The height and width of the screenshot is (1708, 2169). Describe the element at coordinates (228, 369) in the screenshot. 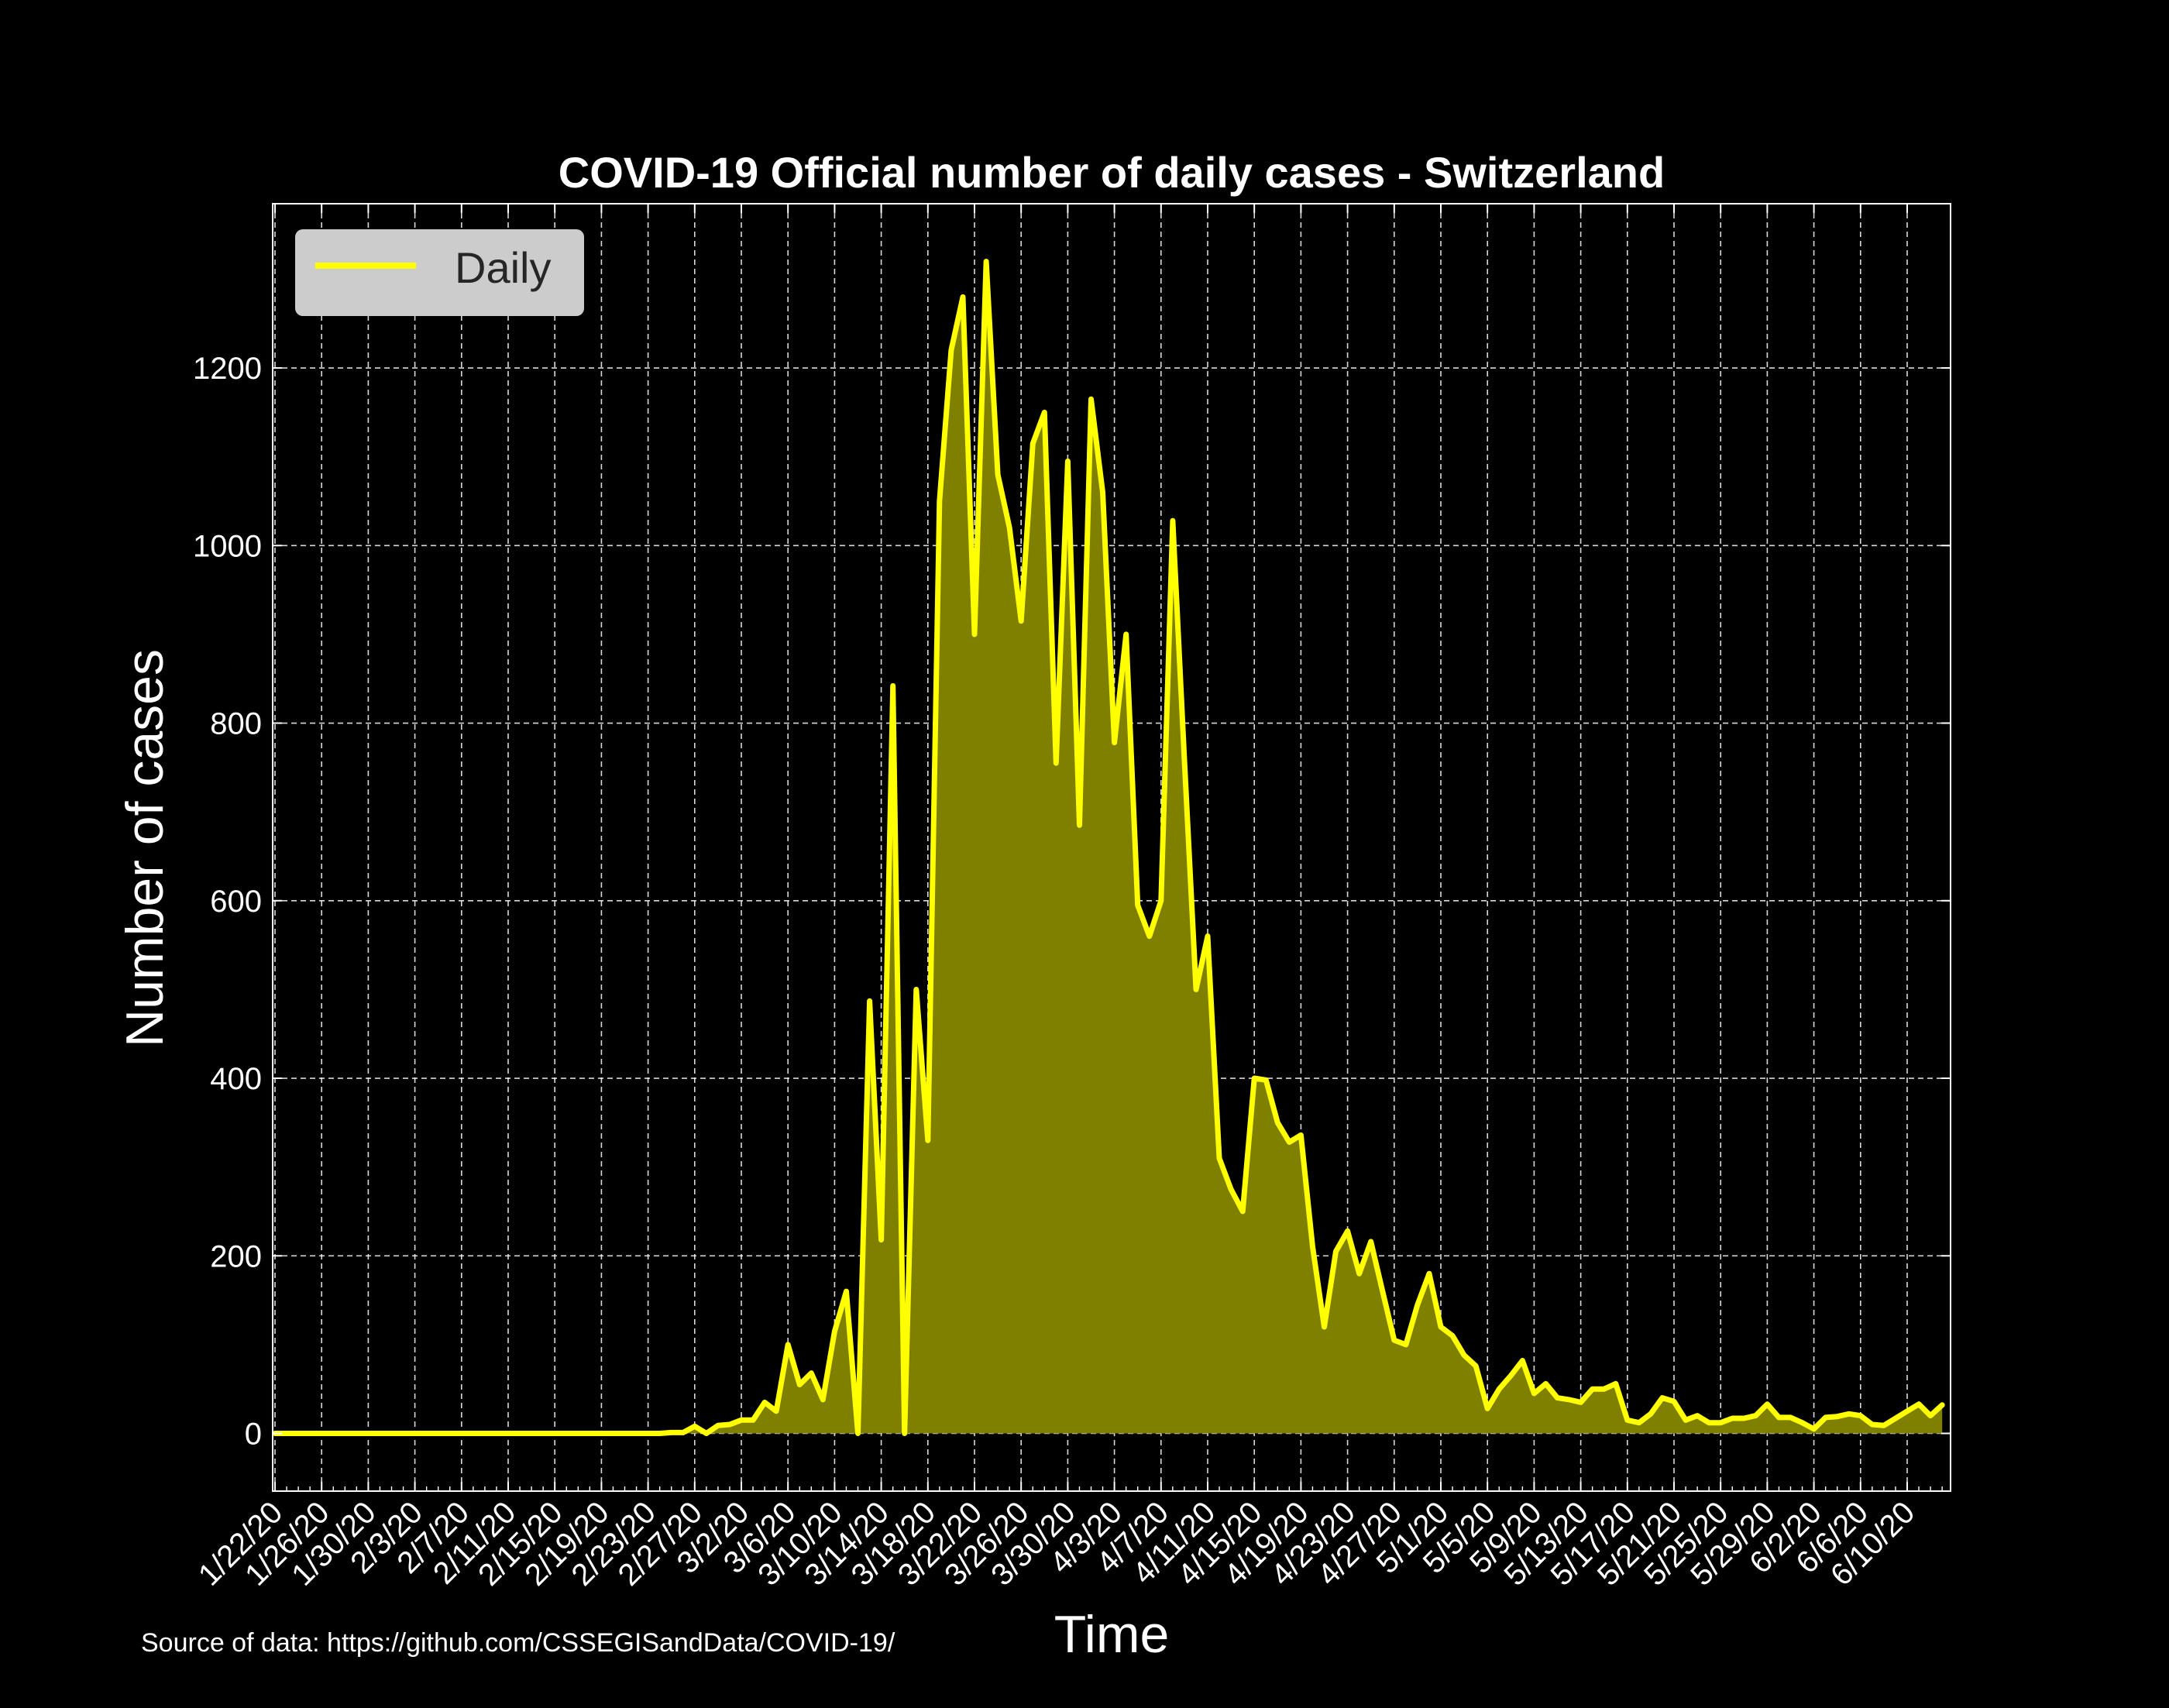

I see `y-tick-label: 1200` at that location.